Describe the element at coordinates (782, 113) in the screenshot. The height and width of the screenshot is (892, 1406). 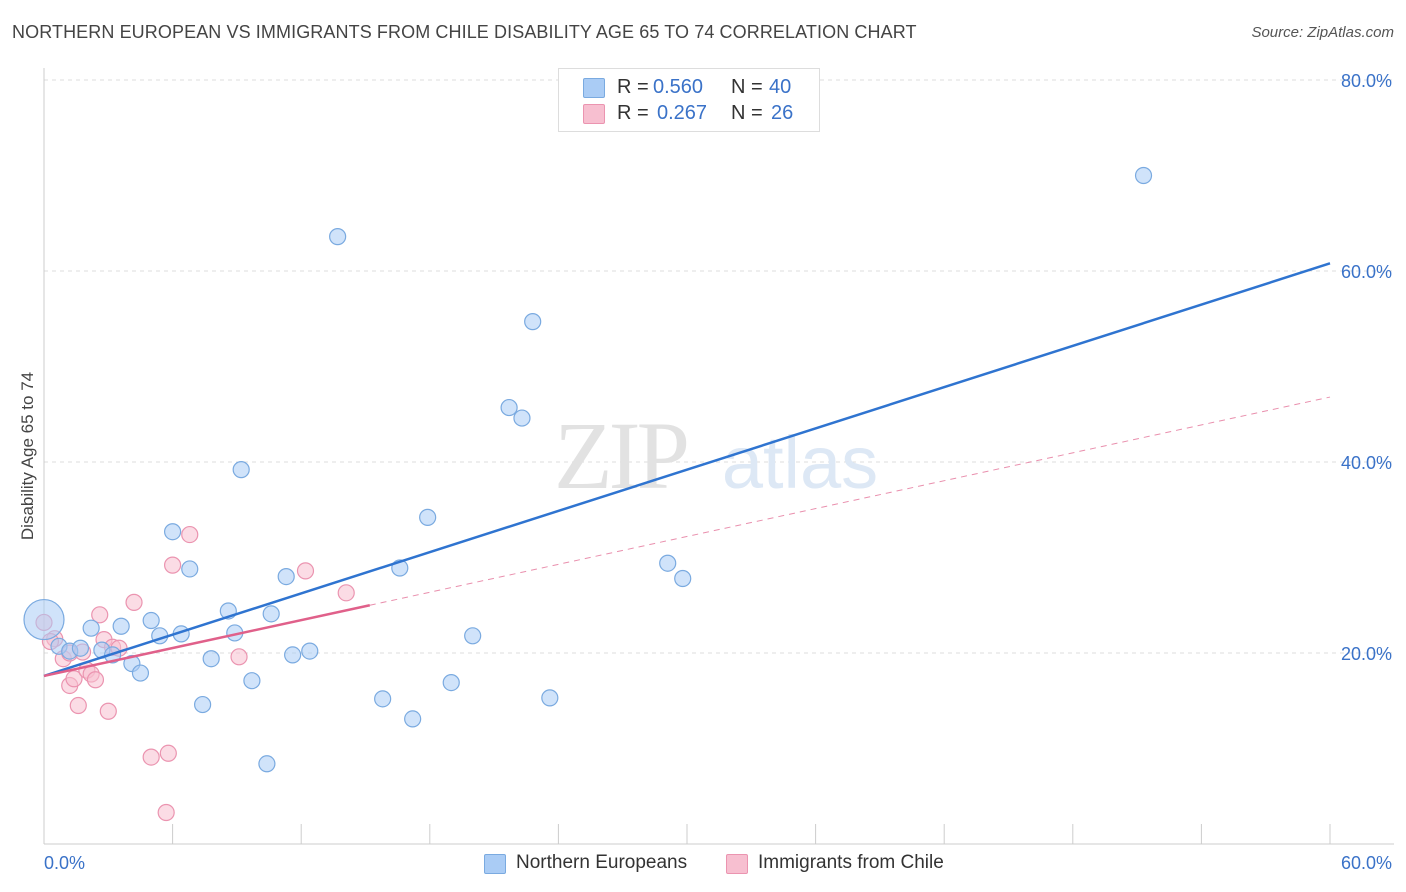
I see `n-value: 26` at that location.